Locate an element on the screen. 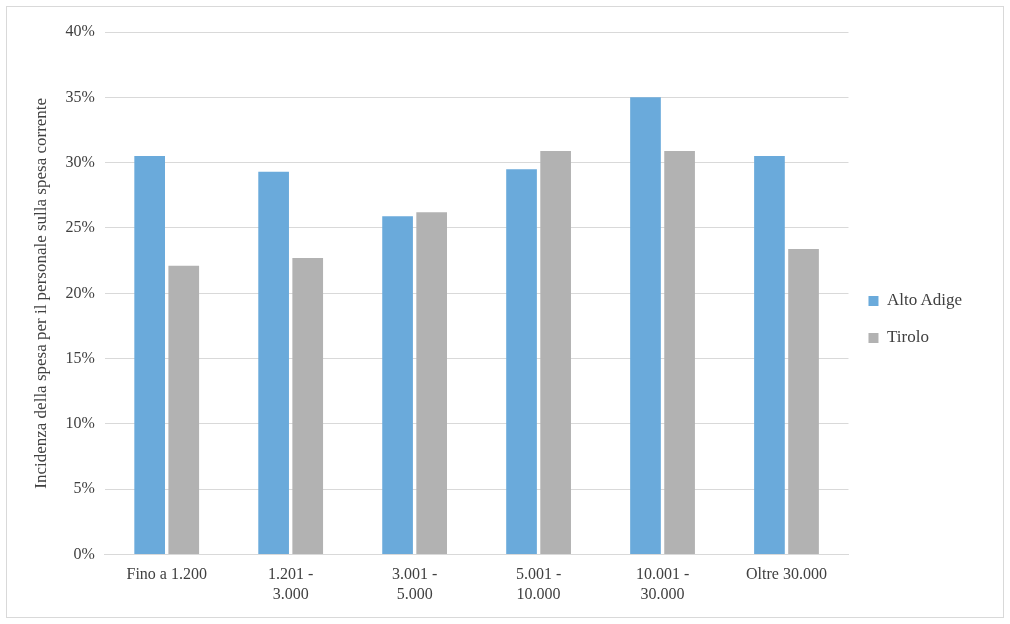  legend-label: Tirolo is located at coordinates (907, 337).